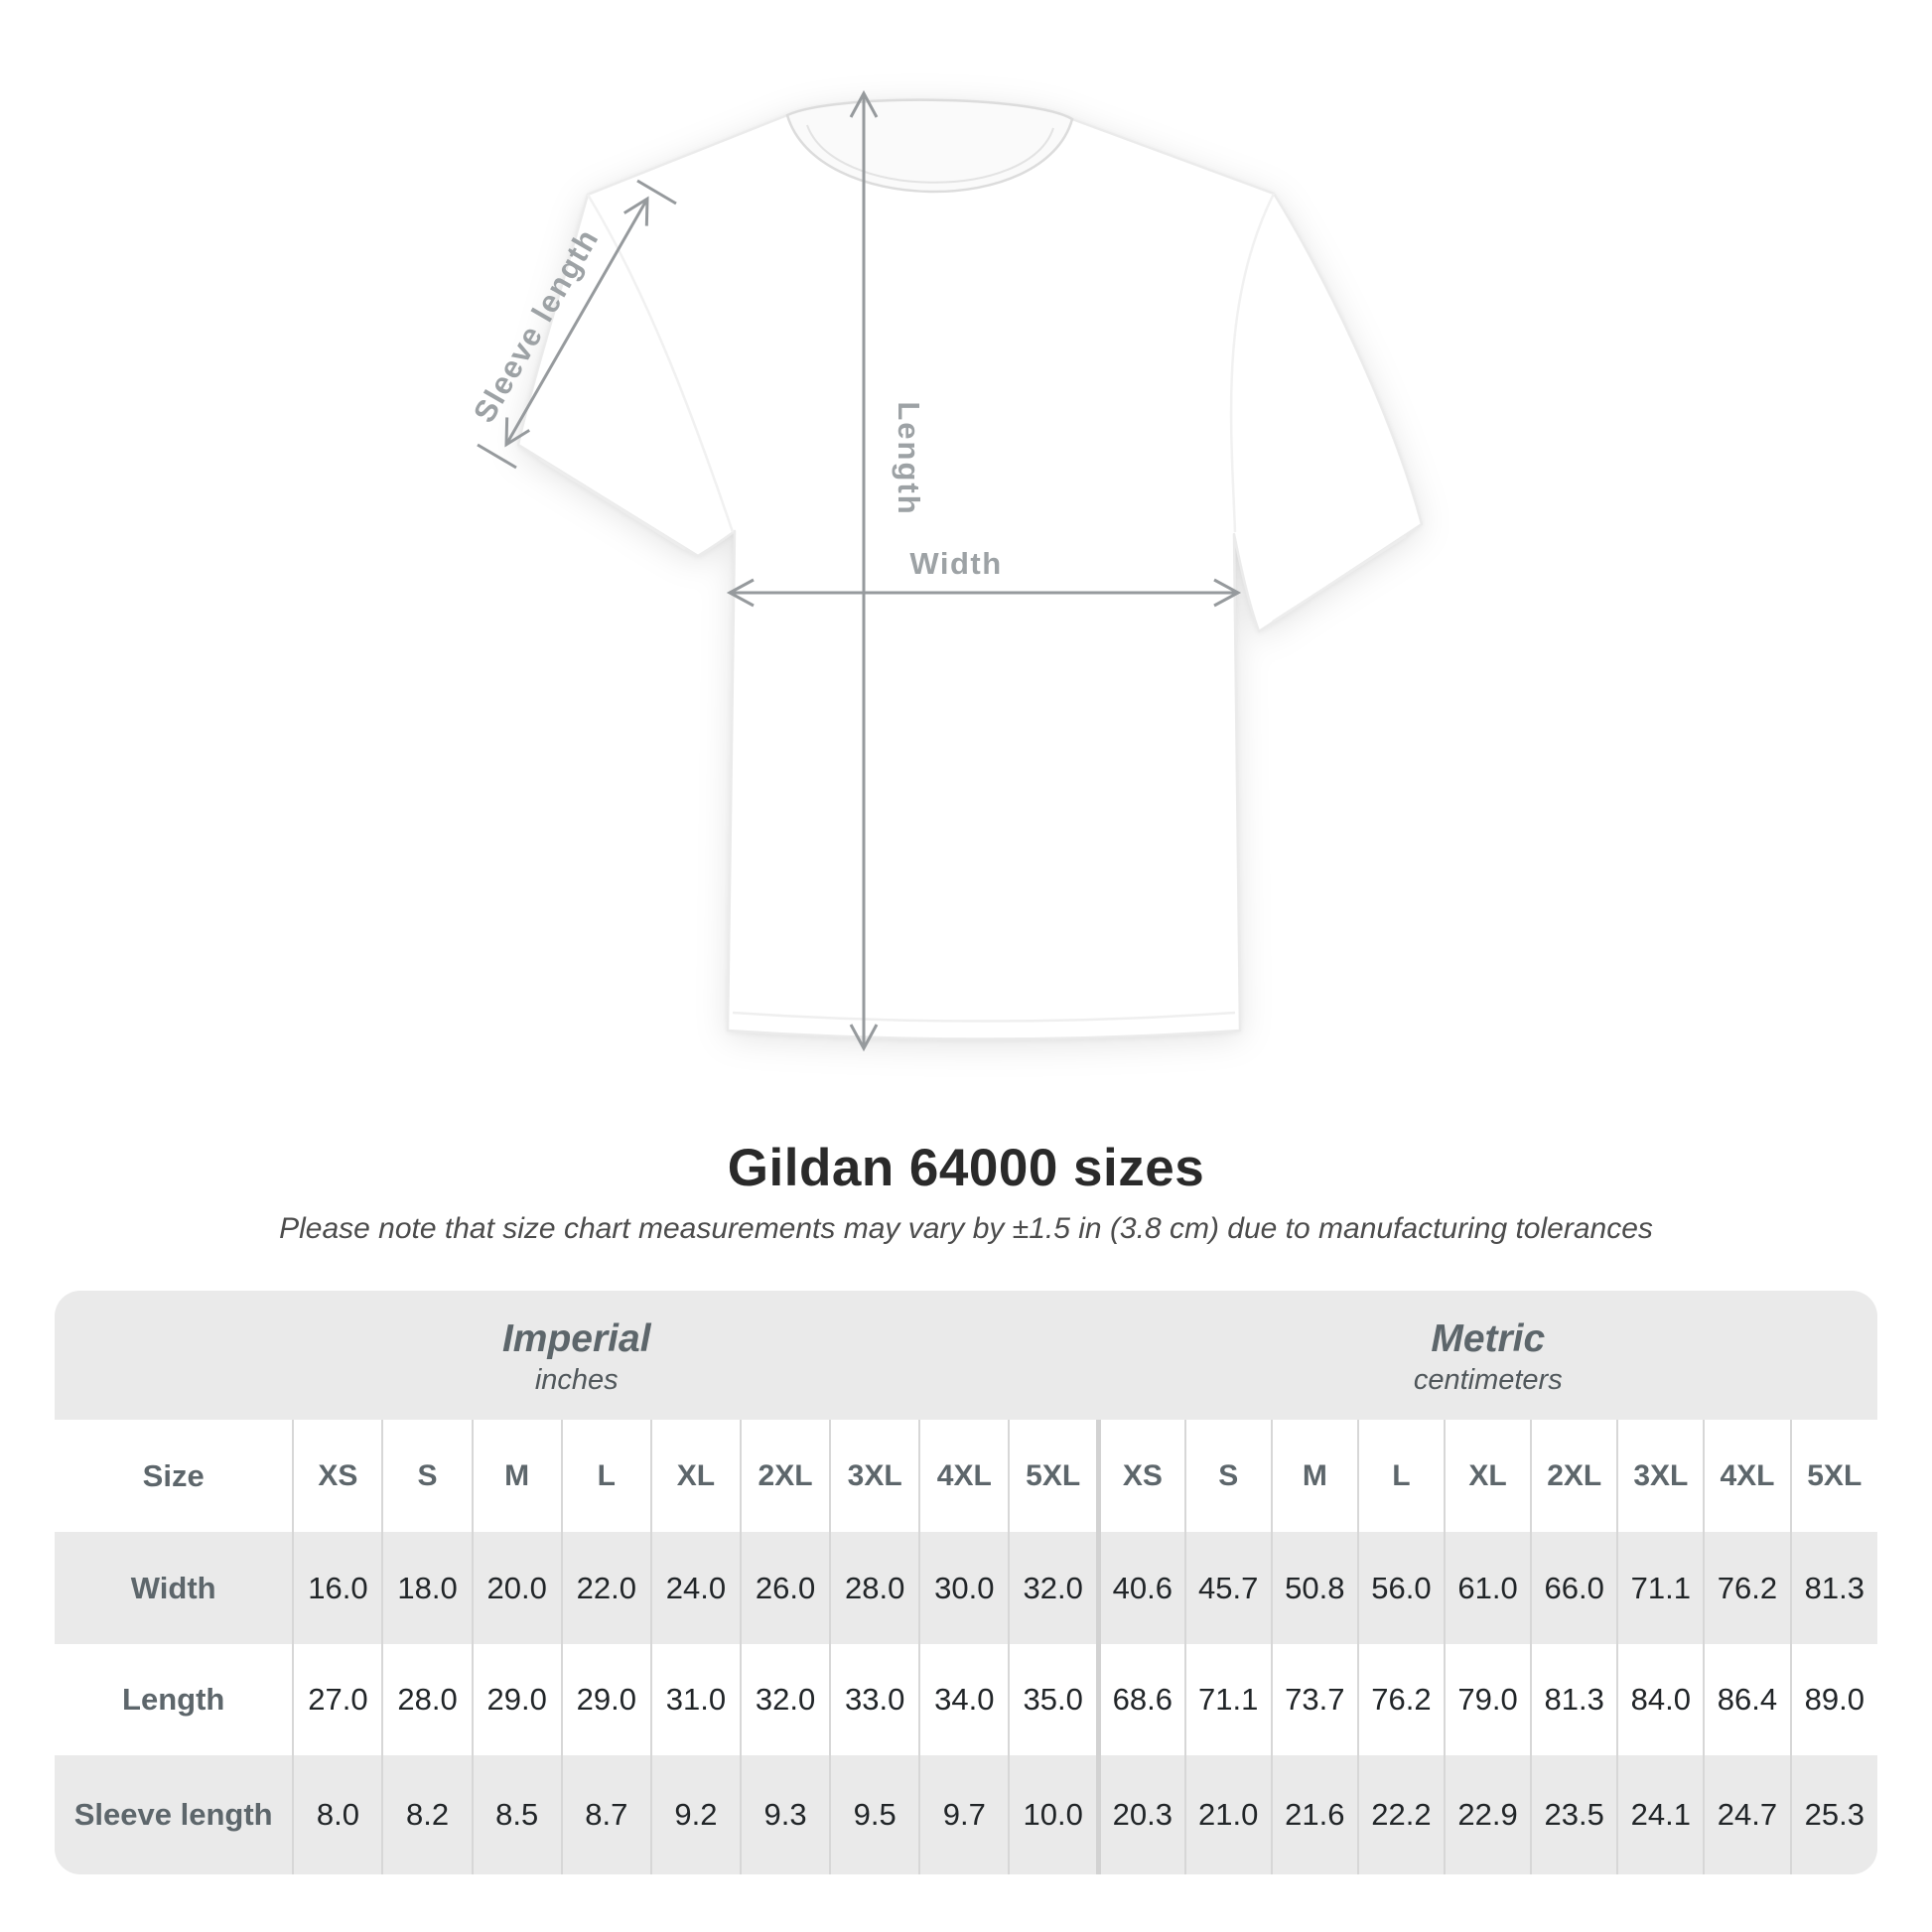  Describe the element at coordinates (1401, 1700) in the screenshot. I see `length-metric-l: 76.2` at that location.